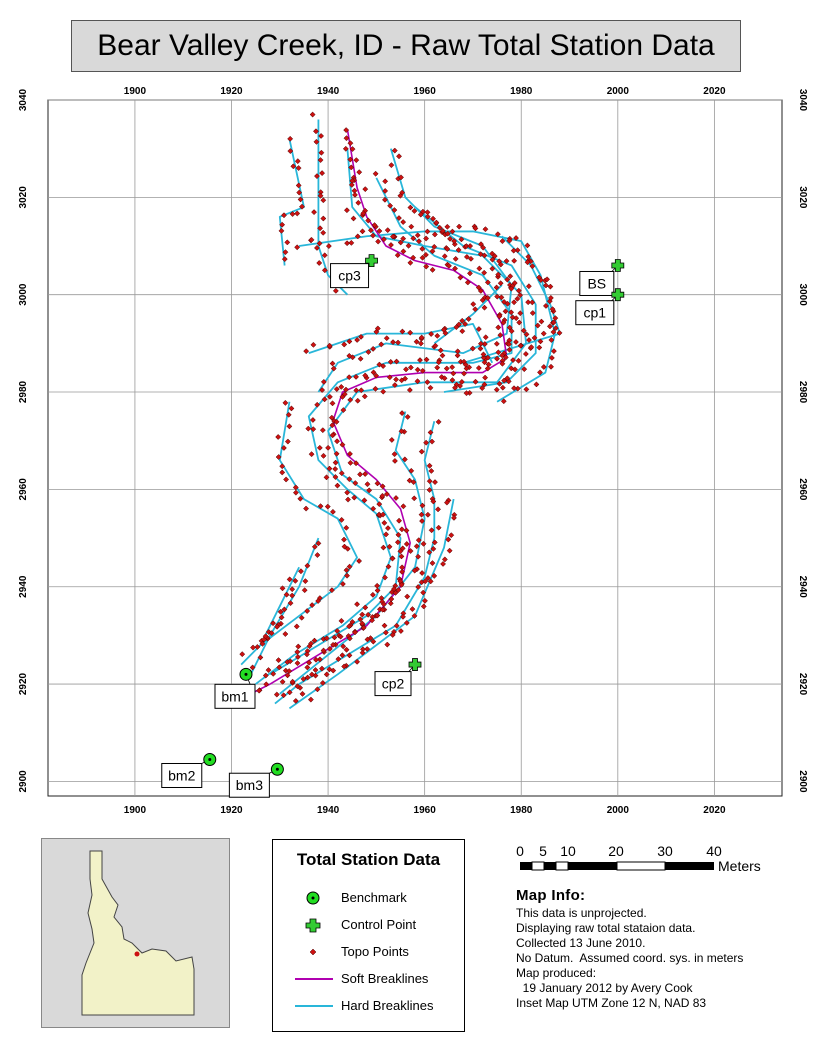 This screenshot has width=816, height=1056. I want to click on y-tick-label-left: 2920, so click(23, 683).